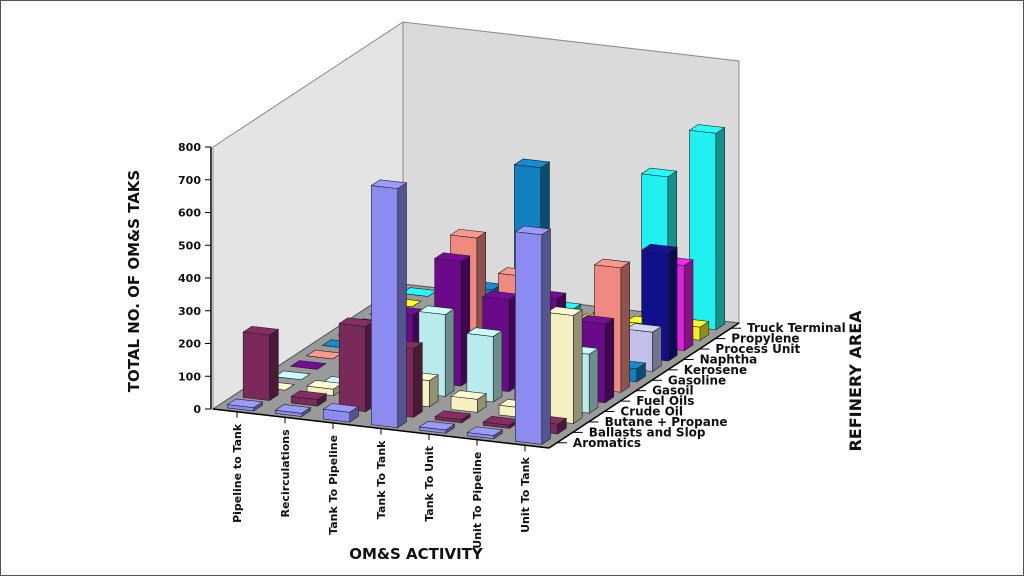  I want to click on z-tick-label: Crude Oil, so click(651, 412).